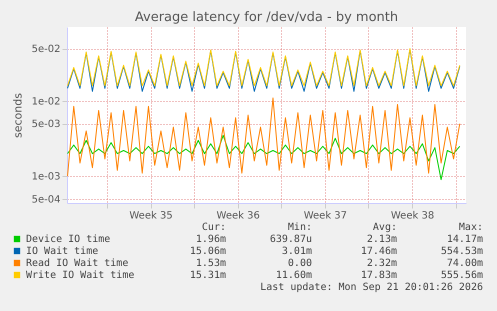 The width and height of the screenshot is (497, 311). Describe the element at coordinates (46, 50) in the screenshot. I see `y-tick-label: 5e-02` at that location.